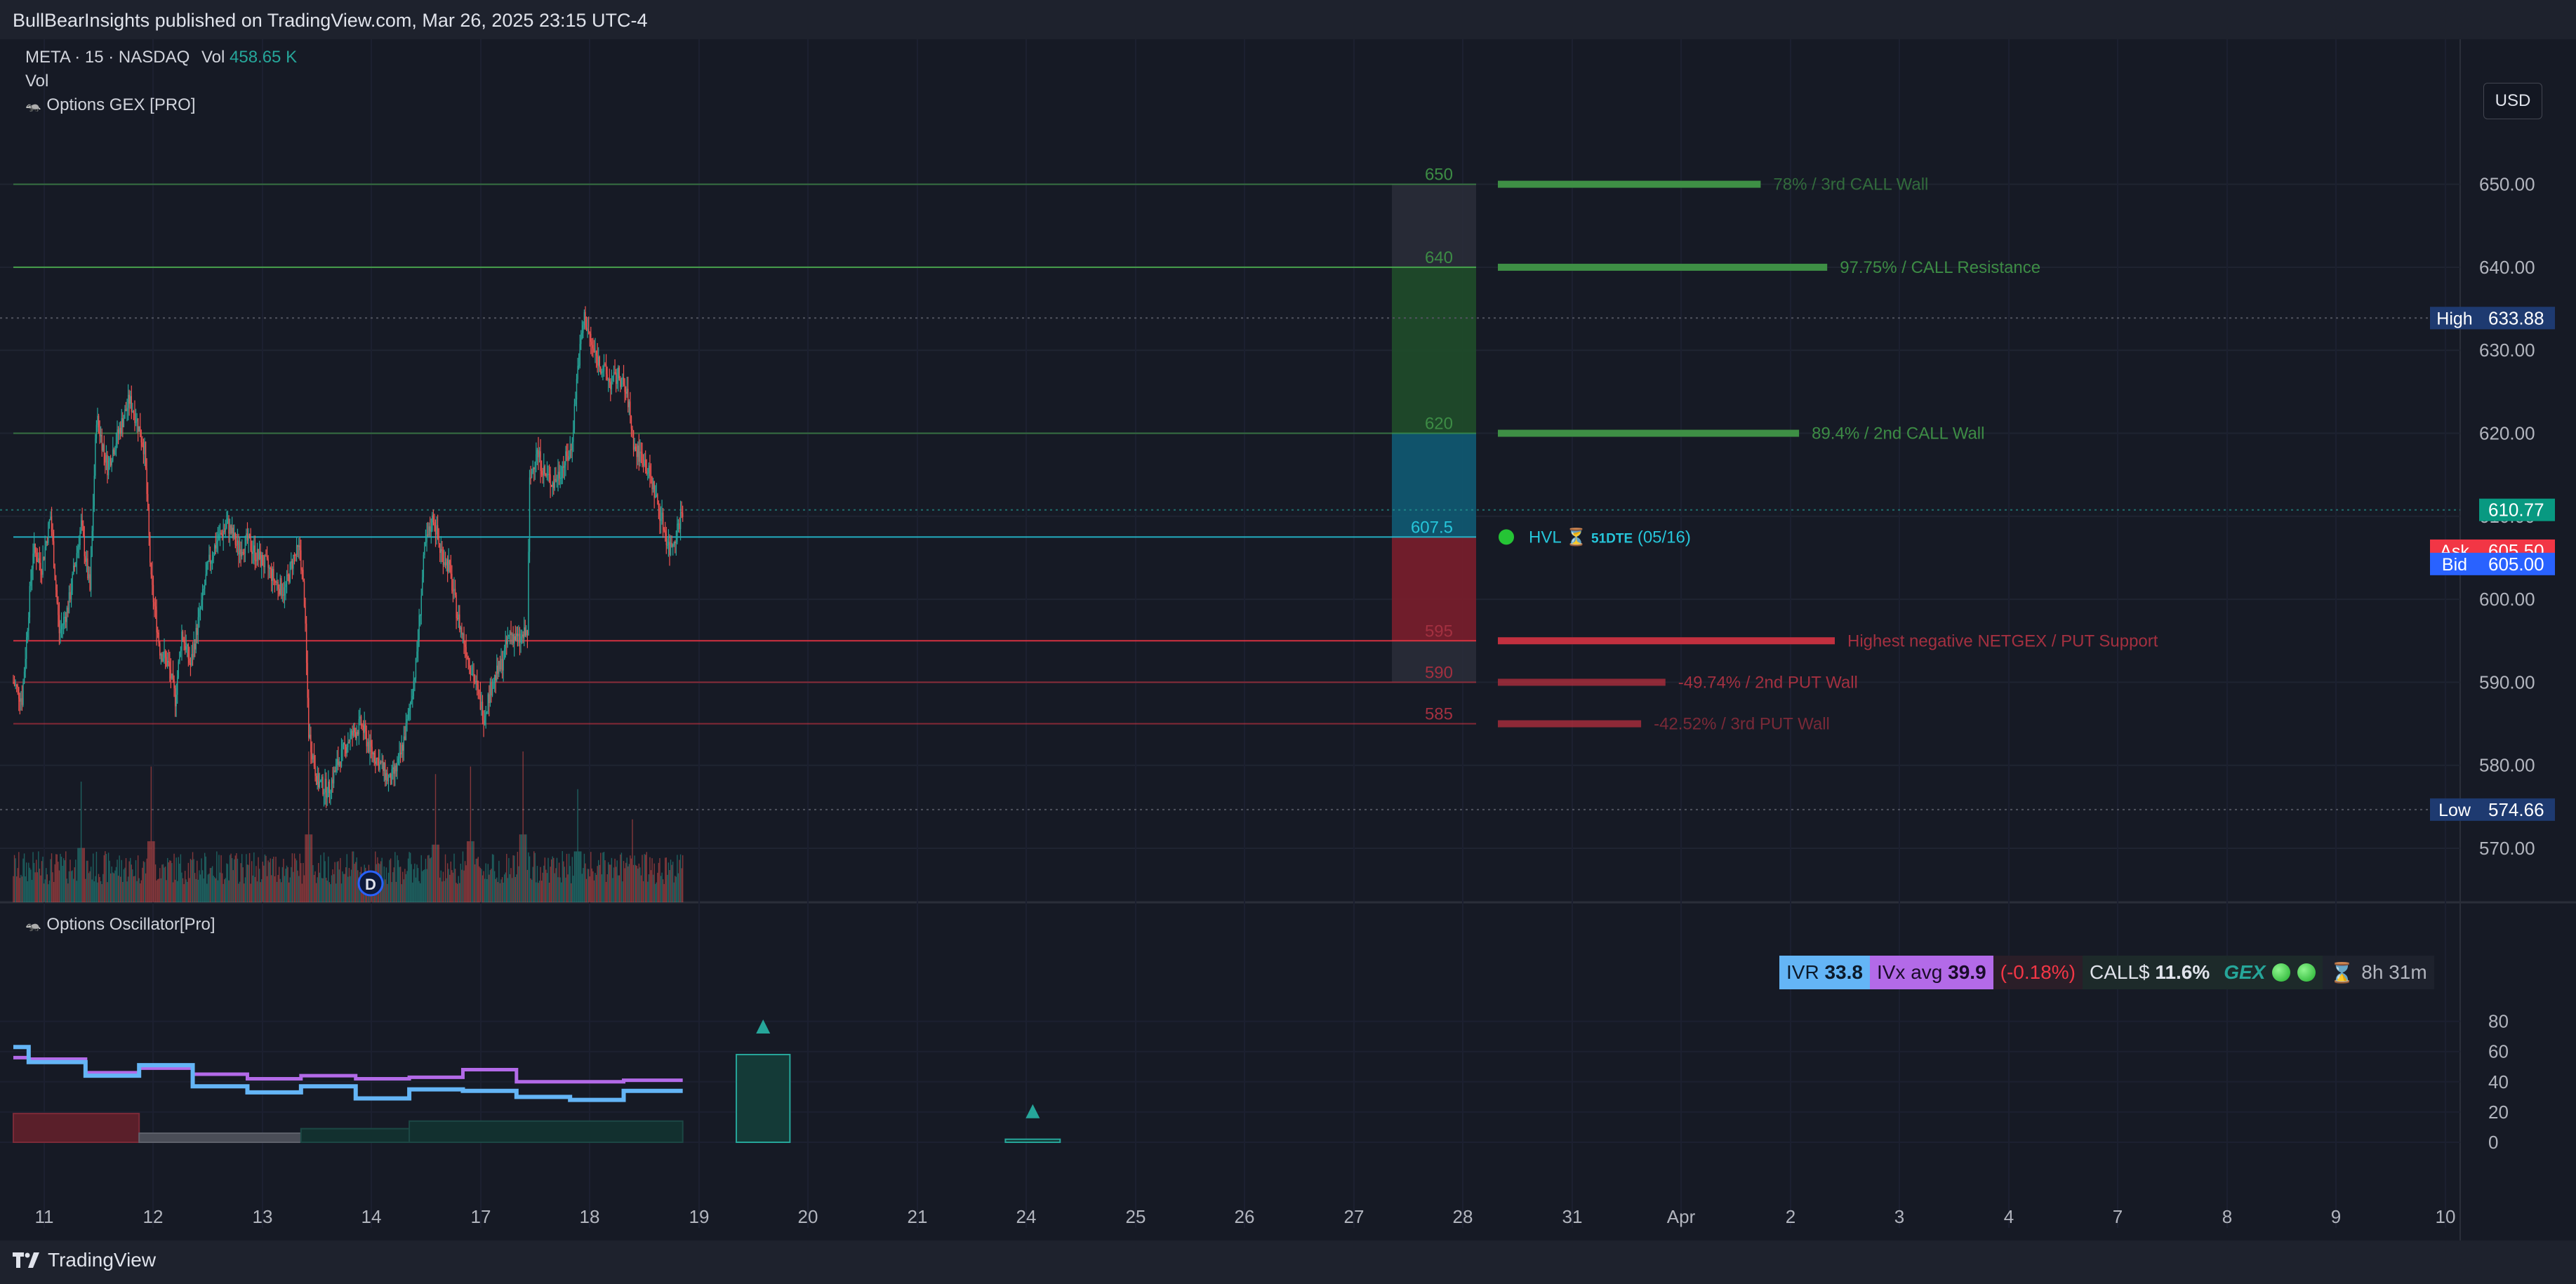 Image resolution: width=2576 pixels, height=1284 pixels. What do you see at coordinates (2513, 101) in the screenshot?
I see `currency-button: USD` at bounding box center [2513, 101].